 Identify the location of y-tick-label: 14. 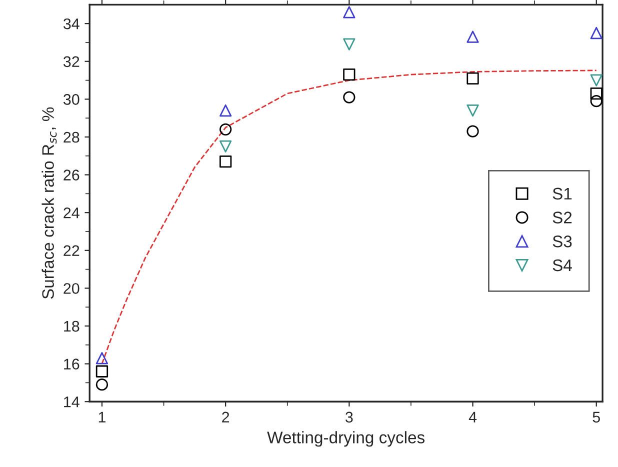
(72, 402).